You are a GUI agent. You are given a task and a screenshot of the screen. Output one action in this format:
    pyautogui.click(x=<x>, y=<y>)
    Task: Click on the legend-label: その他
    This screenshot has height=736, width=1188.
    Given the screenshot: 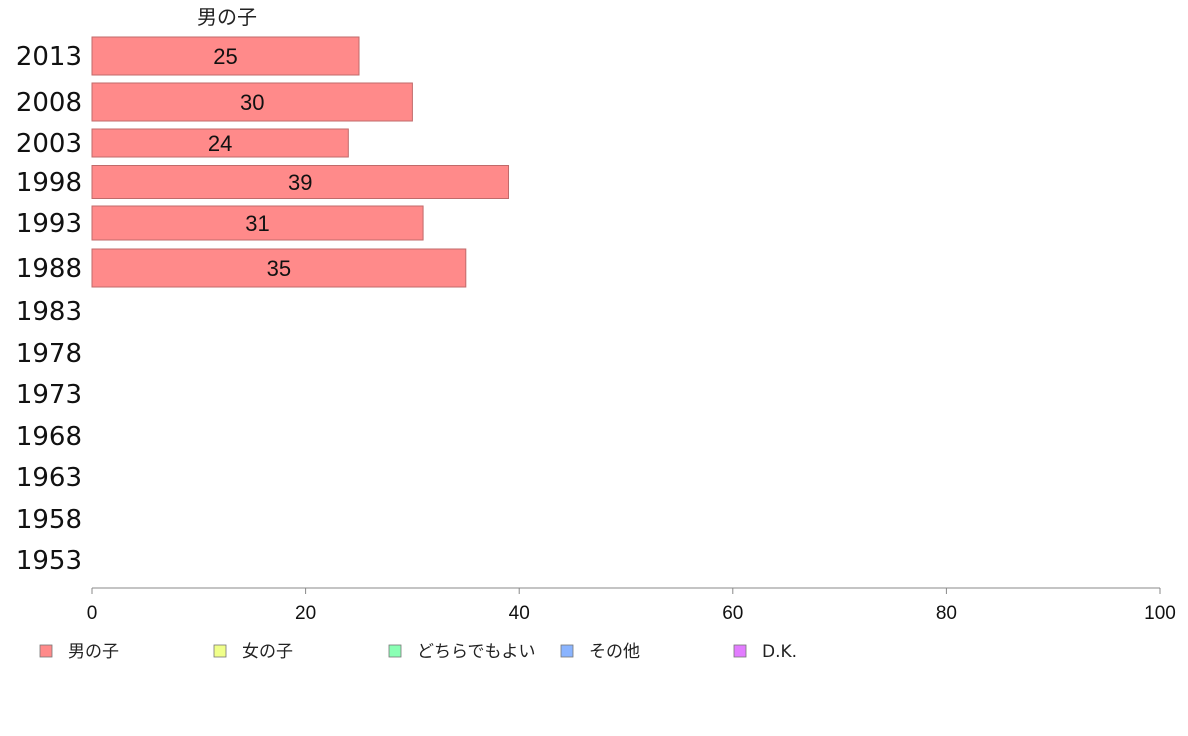 What is the action you would take?
    pyautogui.click(x=614, y=652)
    